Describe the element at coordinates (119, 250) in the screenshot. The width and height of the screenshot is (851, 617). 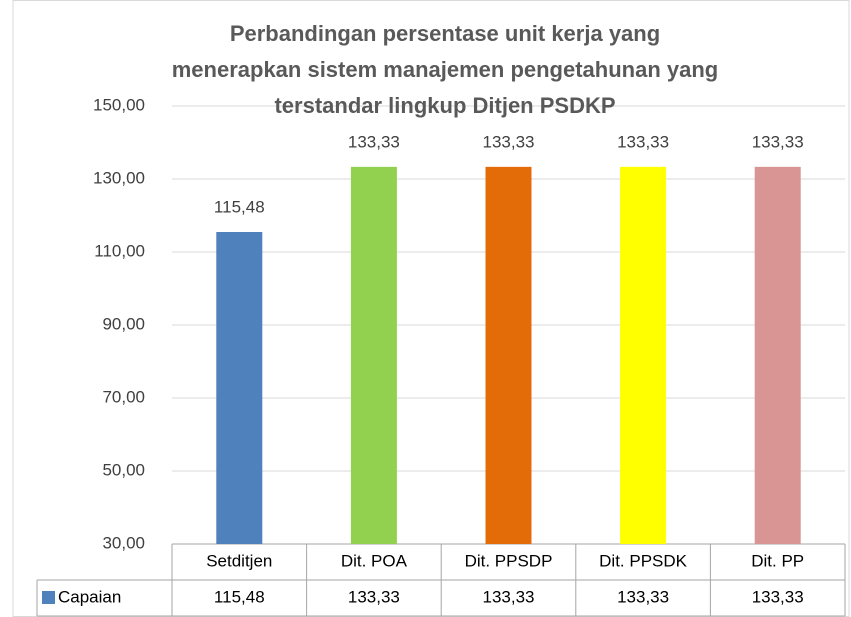
I see `y-tick-label: 110,00` at that location.